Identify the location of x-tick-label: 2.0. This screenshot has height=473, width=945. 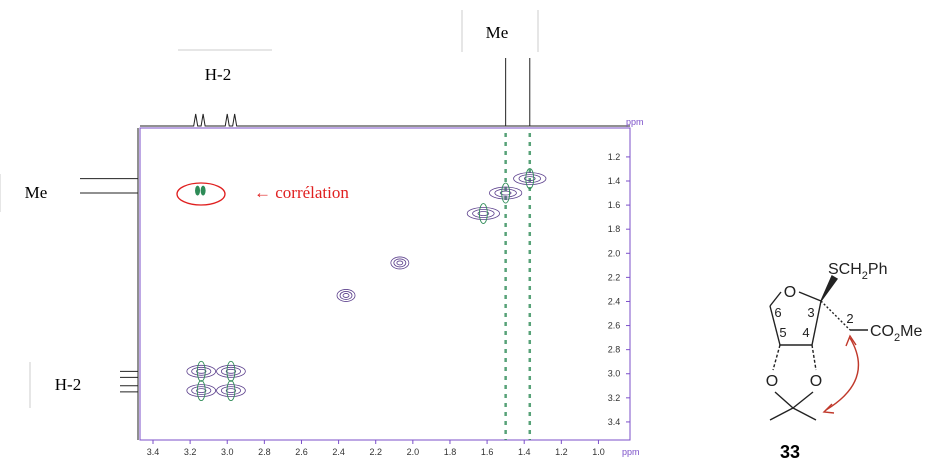
(413, 452).